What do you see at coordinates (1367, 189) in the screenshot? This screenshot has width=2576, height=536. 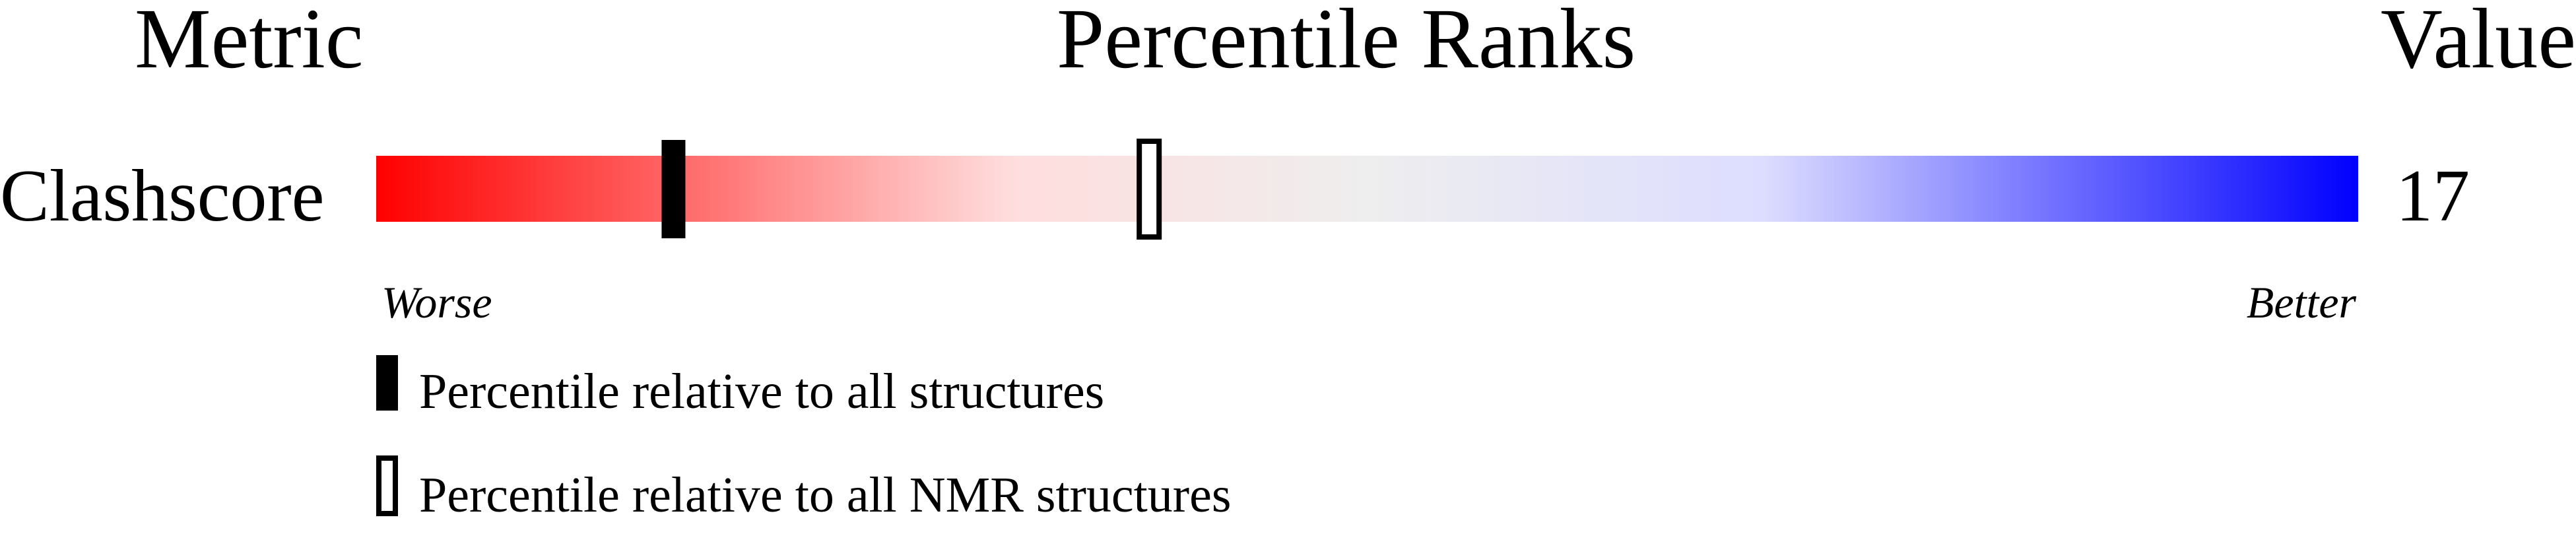 I see `percentile-gradient-bar` at bounding box center [1367, 189].